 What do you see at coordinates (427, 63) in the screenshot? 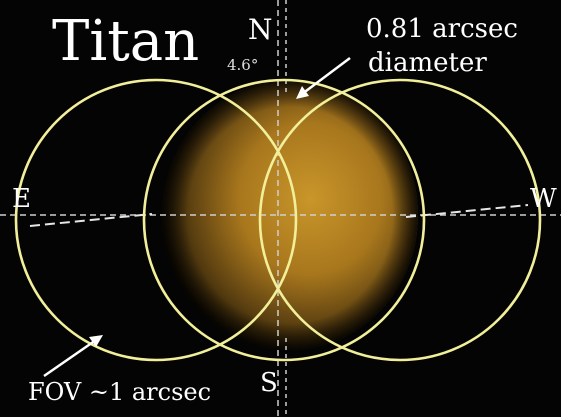
I see `diameter-label-line2: diameter` at bounding box center [427, 63].